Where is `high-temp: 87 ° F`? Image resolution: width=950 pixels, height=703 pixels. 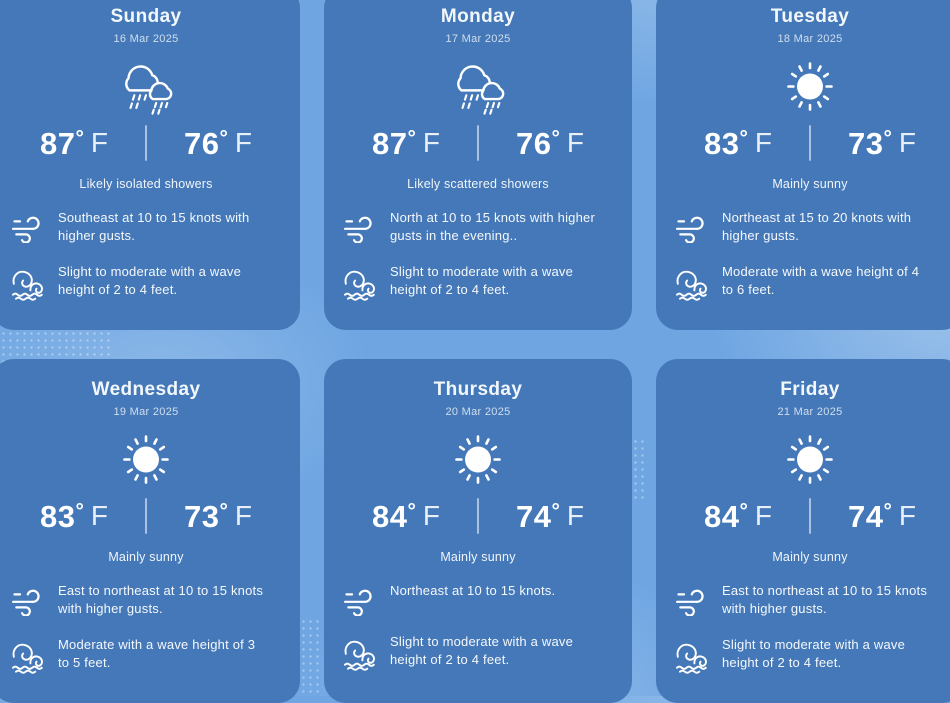 high-temp: 87 ° F is located at coordinates (74, 143).